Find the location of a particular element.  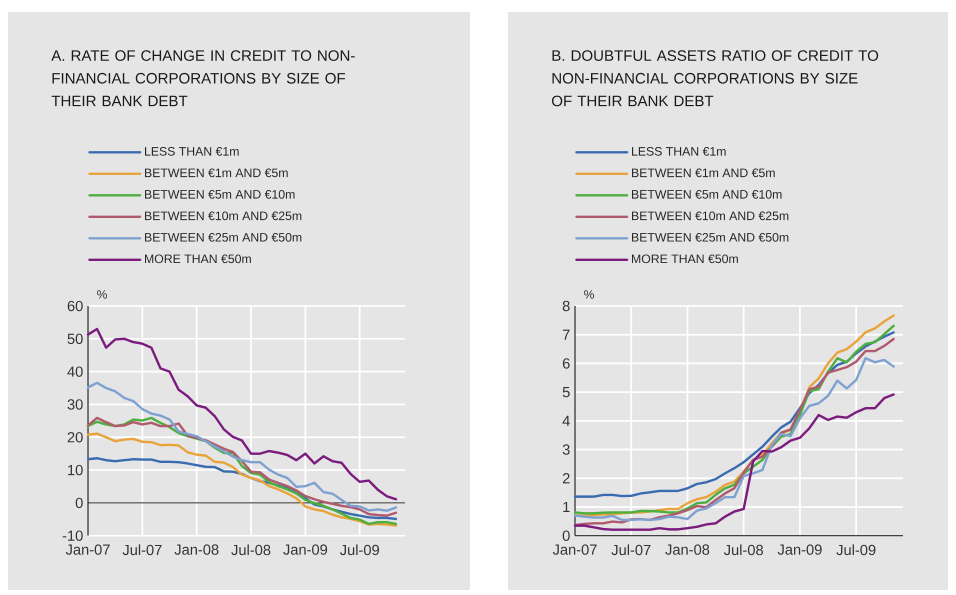

y-tick-label: 6 is located at coordinates (566, 363).